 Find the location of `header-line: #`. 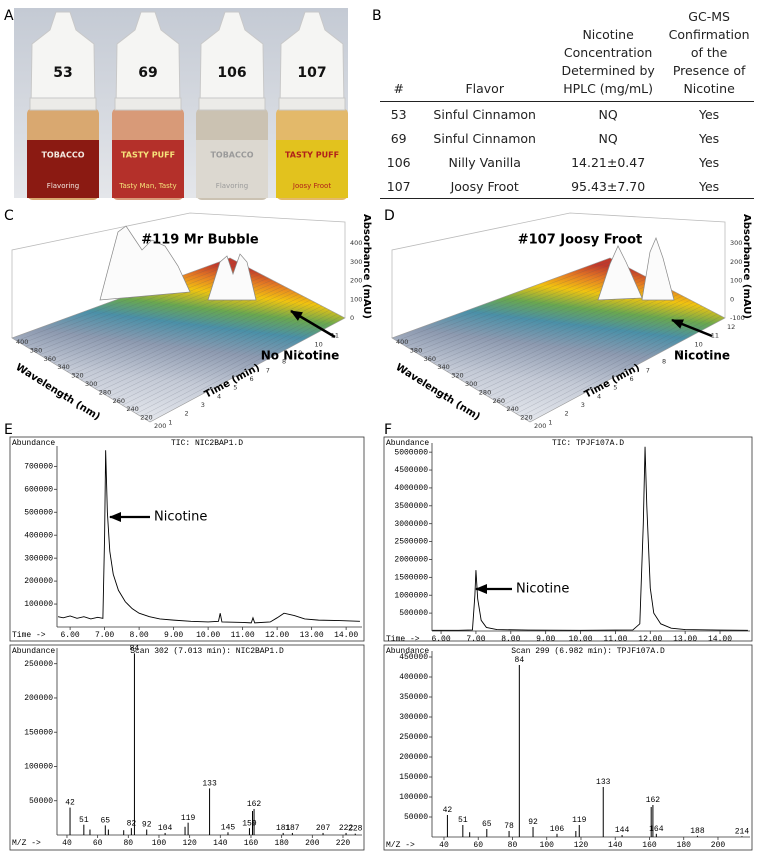

header-line: # is located at coordinates (398, 88).